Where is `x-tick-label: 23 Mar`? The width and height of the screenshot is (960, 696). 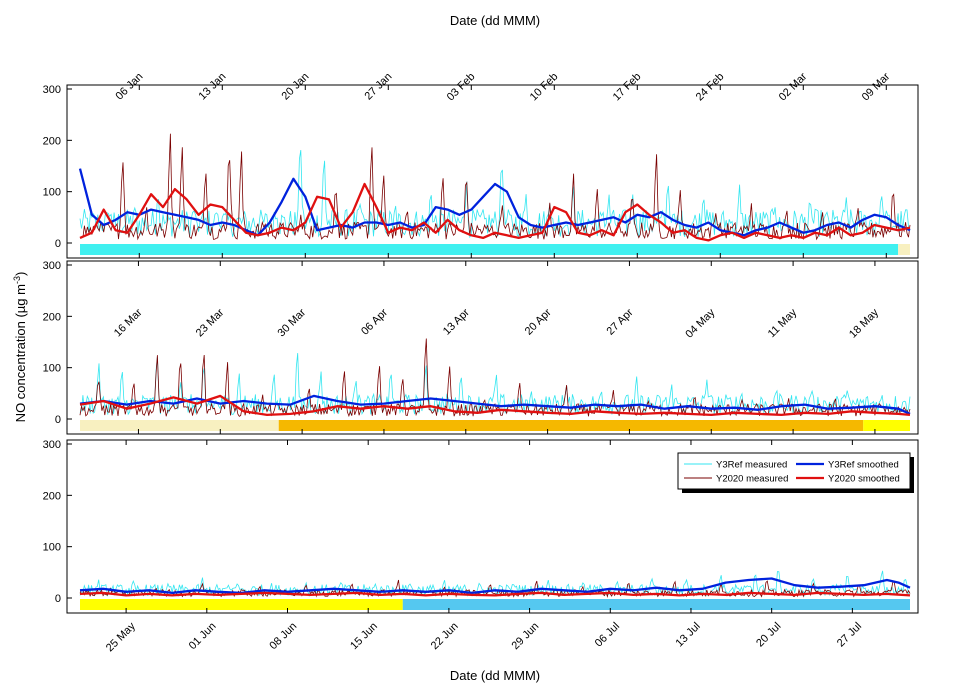
x-tick-label: 23 Mar is located at coordinates (210, 322).